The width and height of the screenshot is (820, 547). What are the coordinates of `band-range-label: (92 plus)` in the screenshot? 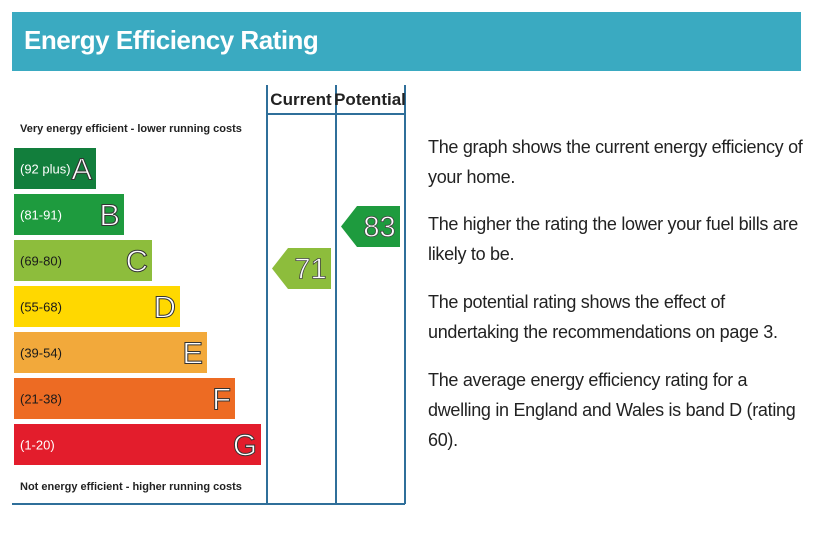 It's located at (45, 169).